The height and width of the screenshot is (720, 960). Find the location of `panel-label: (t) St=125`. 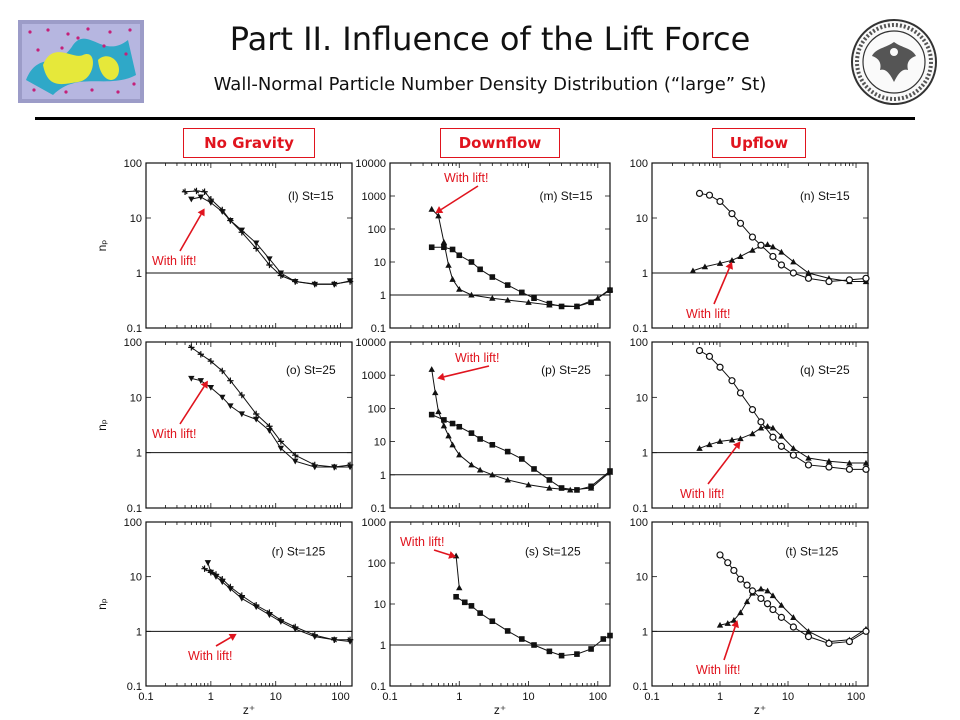

panel-label: (t) St=125 is located at coordinates (811, 552).